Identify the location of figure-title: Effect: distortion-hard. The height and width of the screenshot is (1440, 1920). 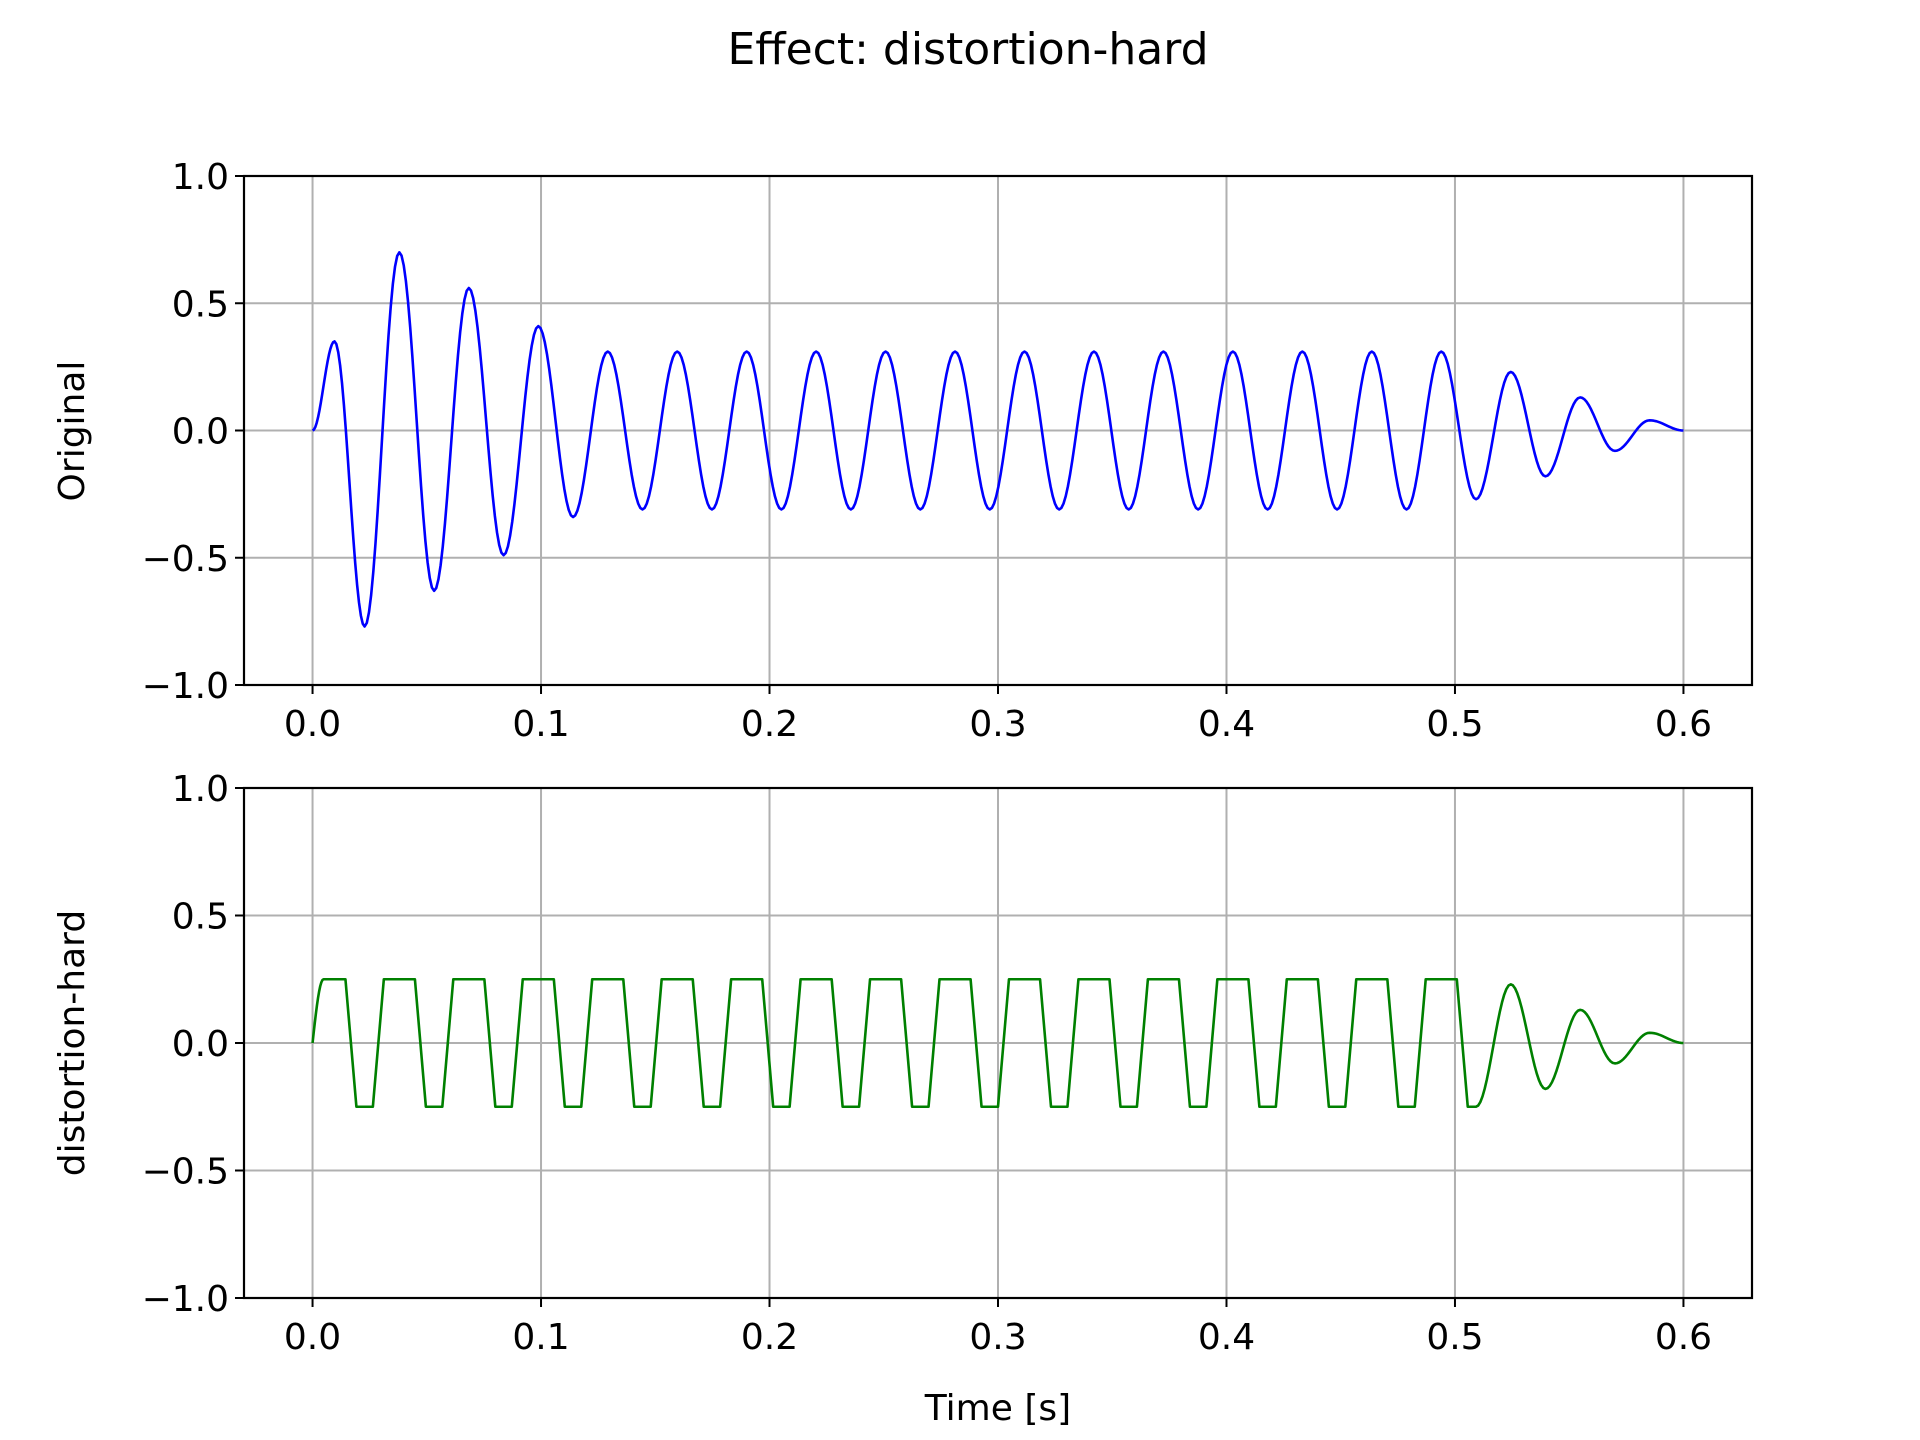
(967, 49).